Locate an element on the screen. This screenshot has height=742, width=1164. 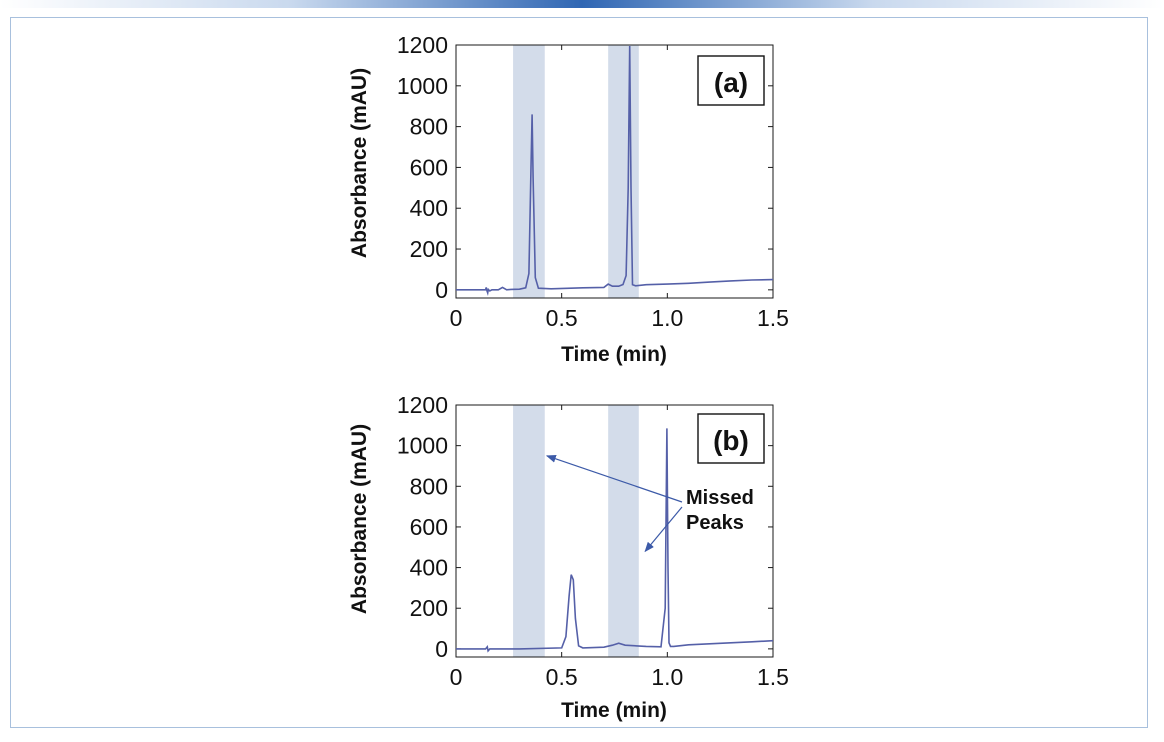
header-gradient-bar is located at coordinates (582, 4).